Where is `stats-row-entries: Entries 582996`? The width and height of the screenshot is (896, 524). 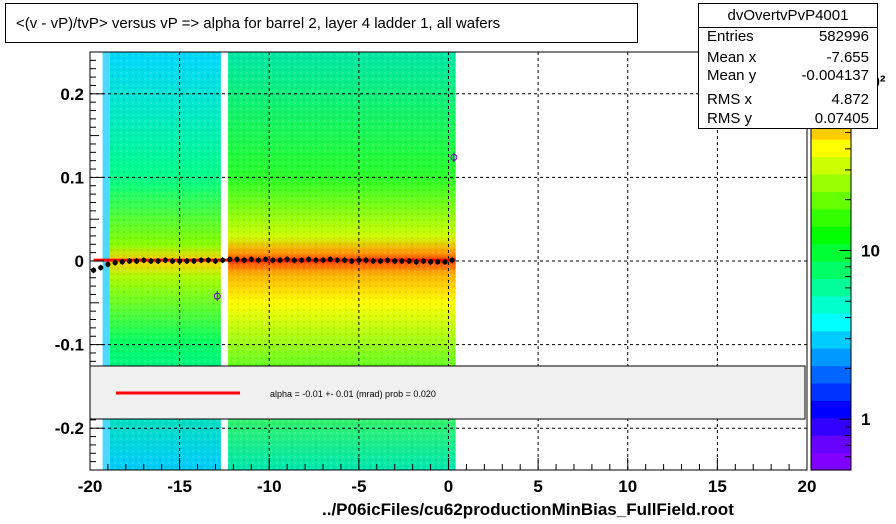
stats-row-entries: Entries 582996 is located at coordinates (788, 38).